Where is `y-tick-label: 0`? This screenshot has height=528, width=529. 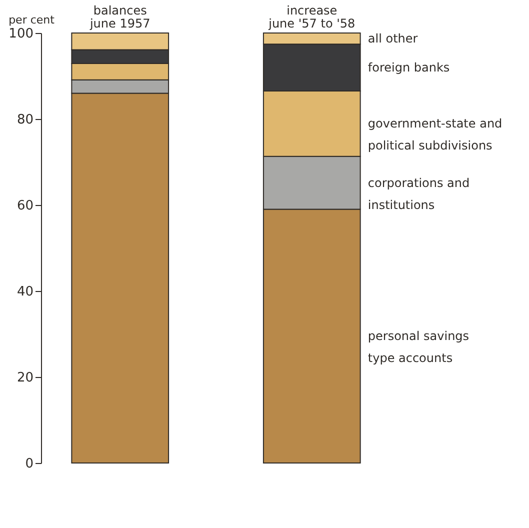
y-tick-label: 0 is located at coordinates (29, 464).